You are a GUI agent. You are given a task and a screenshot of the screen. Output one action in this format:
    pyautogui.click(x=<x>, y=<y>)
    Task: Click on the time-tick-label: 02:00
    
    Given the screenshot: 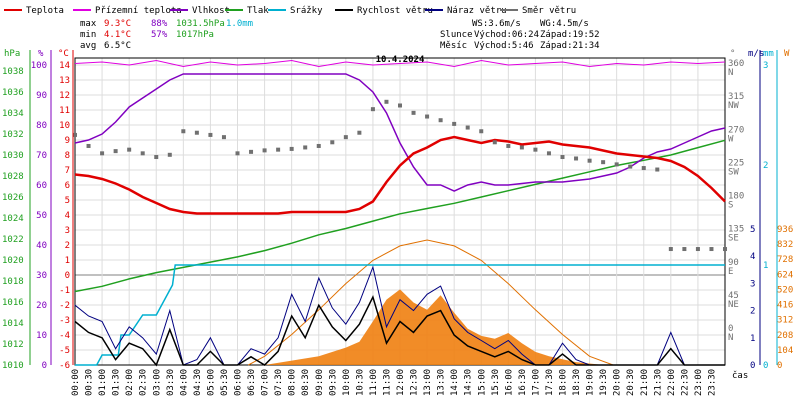 What is the action you would take?
    pyautogui.click(x=130, y=382)
    